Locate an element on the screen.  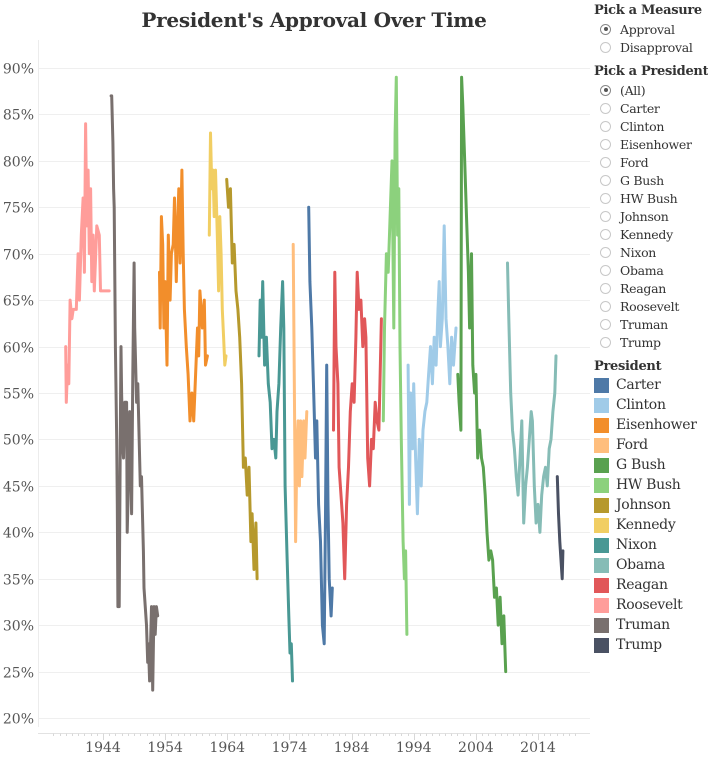
legend-item: HW Bush is located at coordinates (651, 485).